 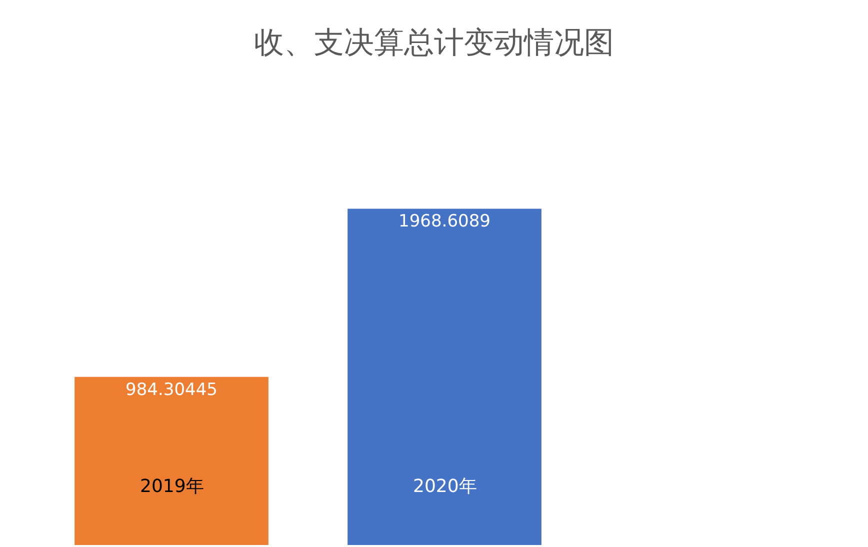 I want to click on x-tick-label: 2020年, so click(x=445, y=486).